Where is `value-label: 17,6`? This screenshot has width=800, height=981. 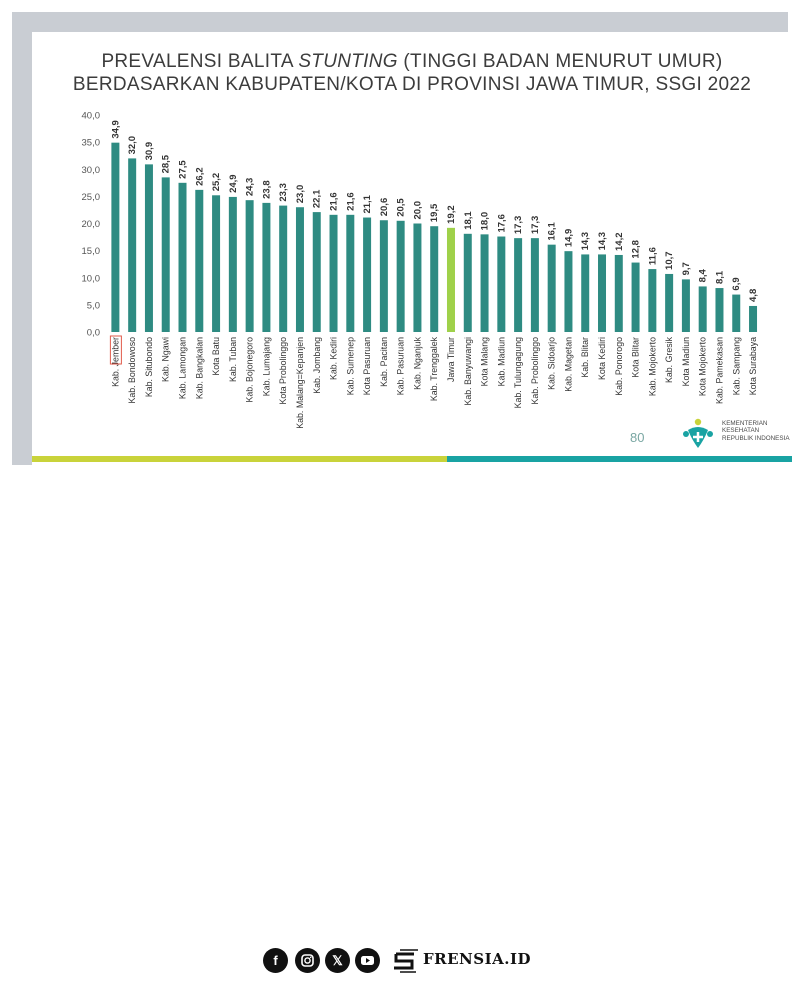
value-label: 17,6 is located at coordinates (501, 223).